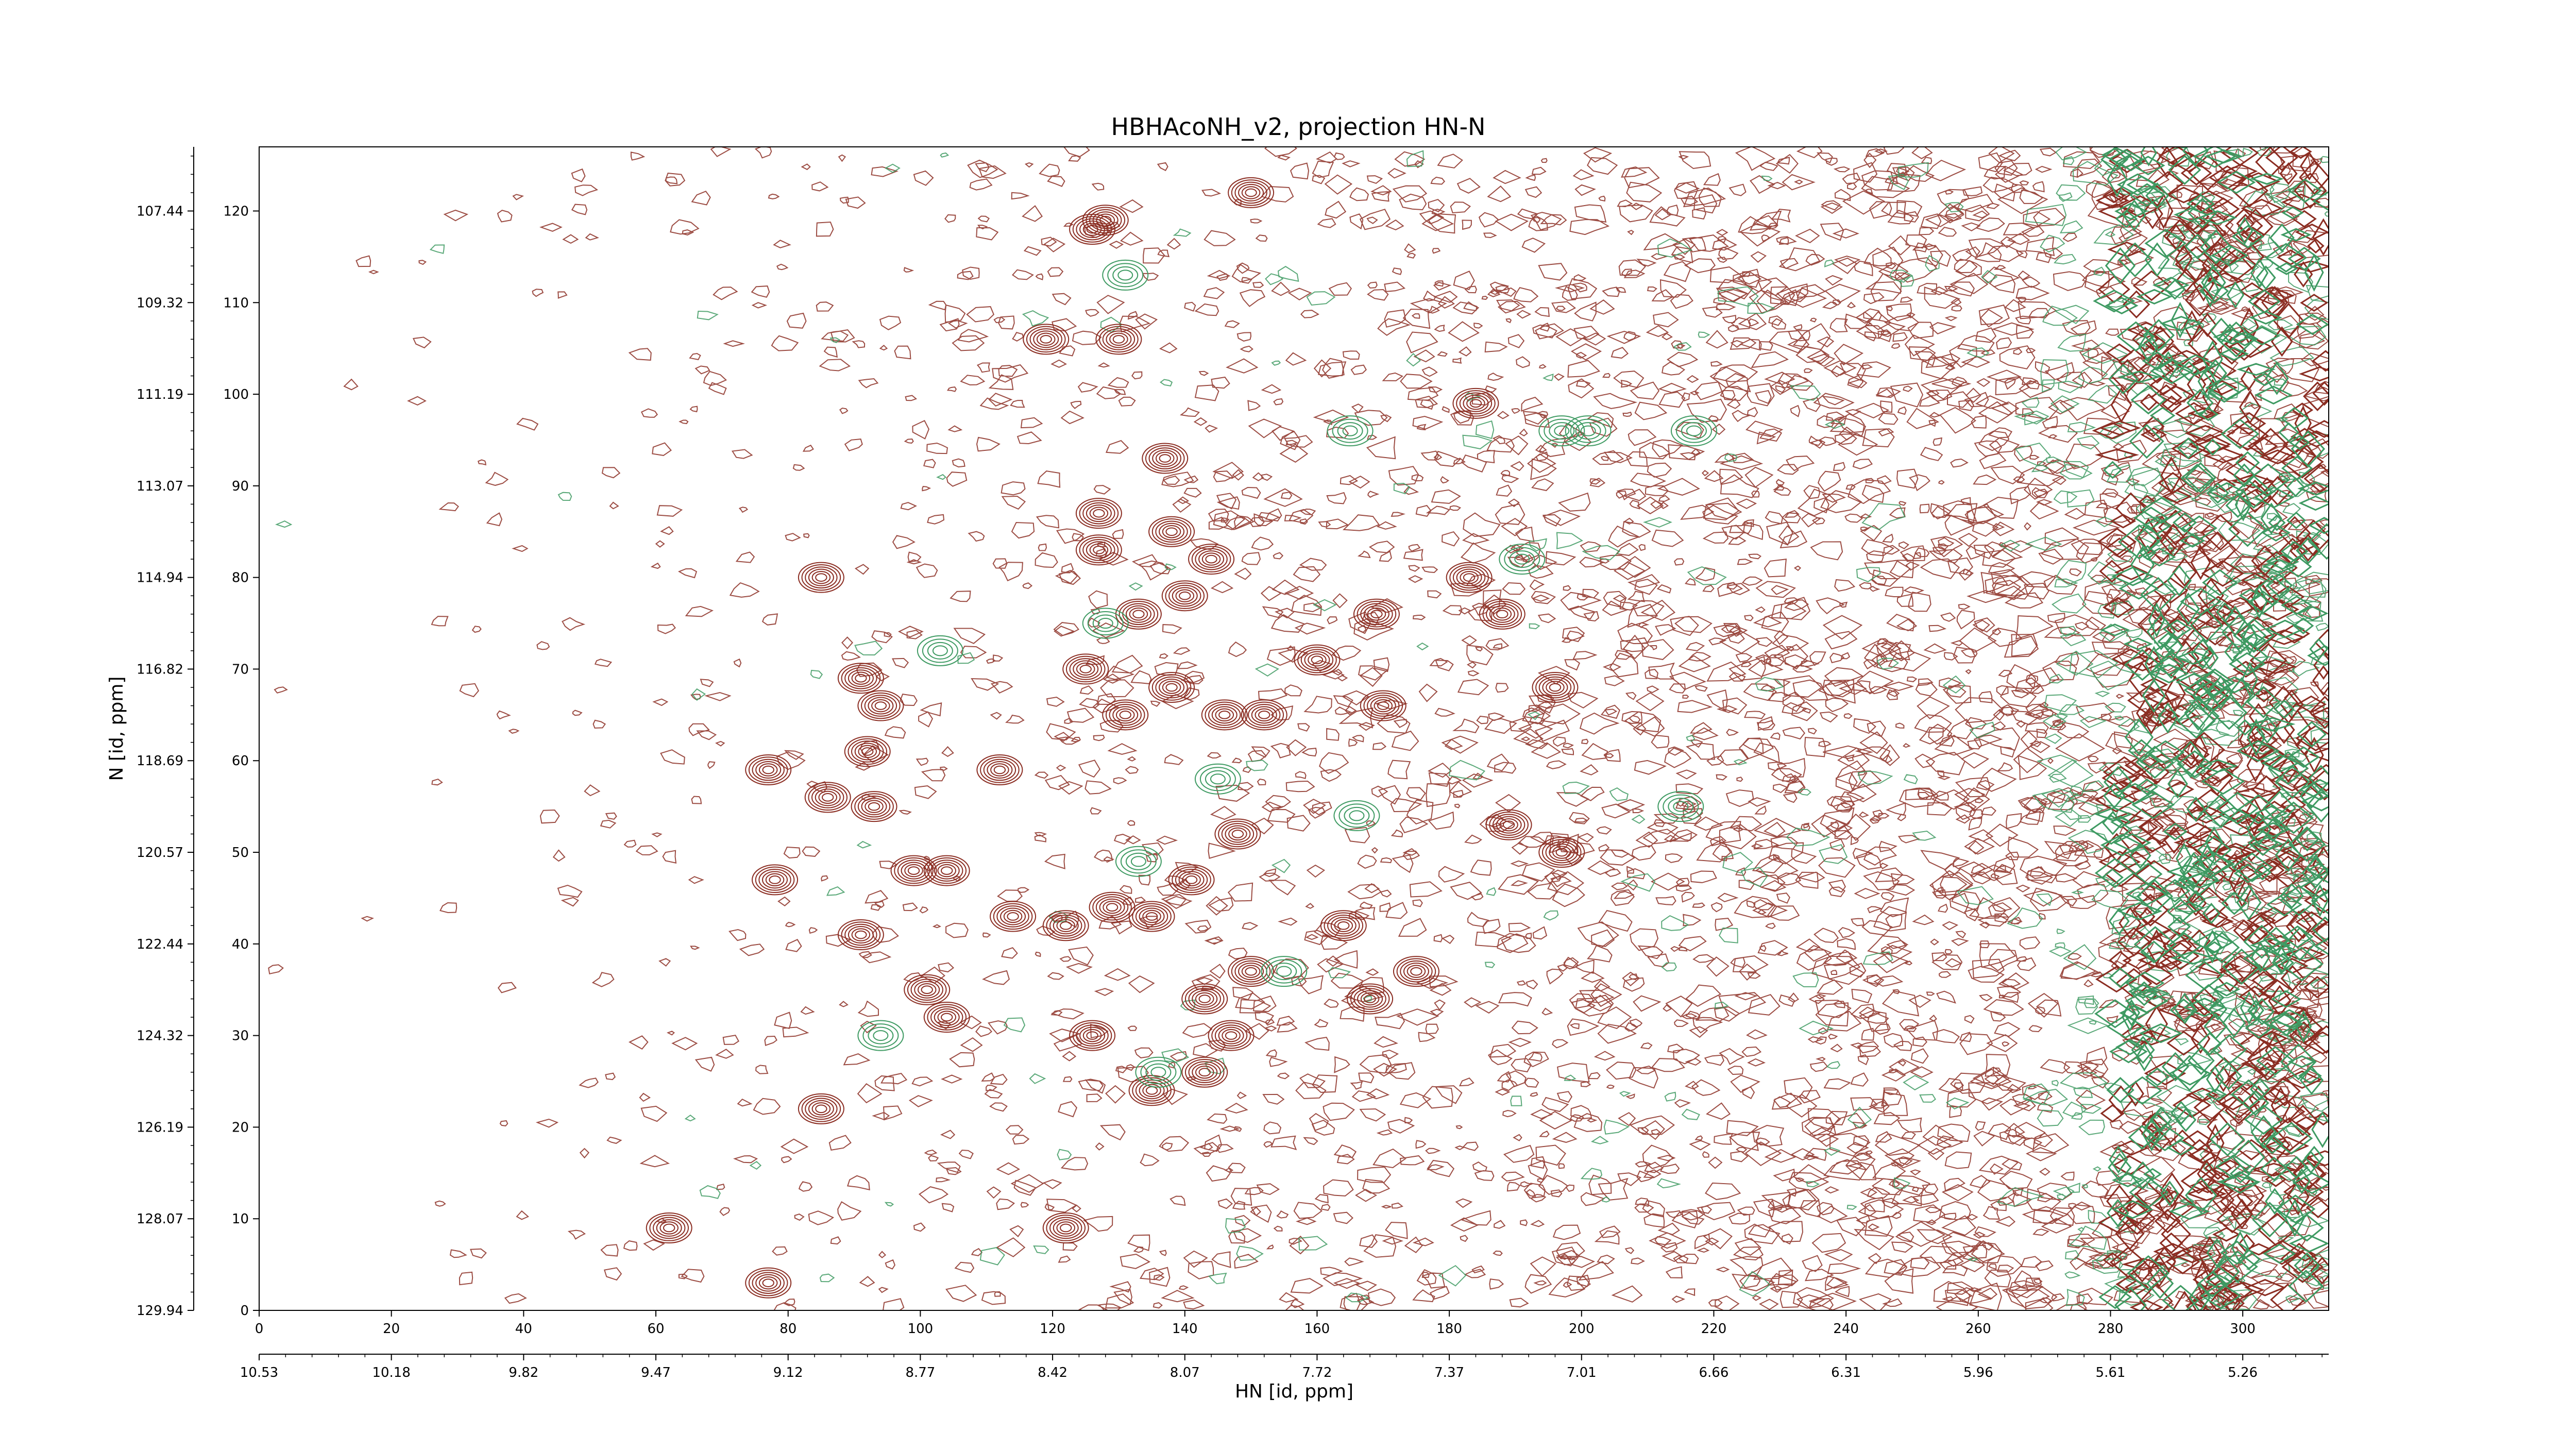  What do you see at coordinates (160, 669) in the screenshot?
I see `y-ppm-tick-label: 116.82` at bounding box center [160, 669].